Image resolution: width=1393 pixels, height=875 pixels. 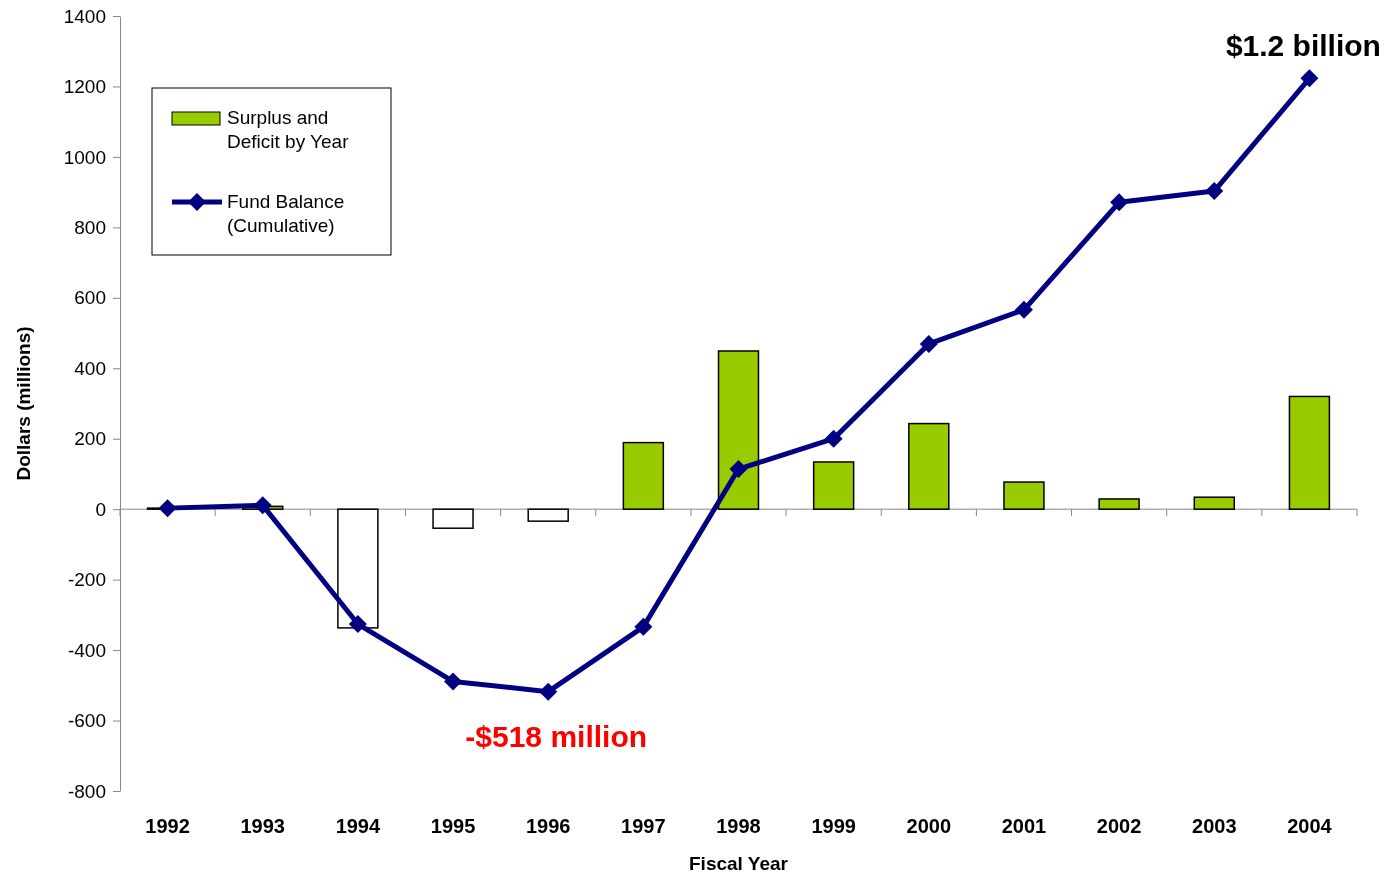 What do you see at coordinates (86, 580) in the screenshot?
I see `y-tick-label: -200` at bounding box center [86, 580].